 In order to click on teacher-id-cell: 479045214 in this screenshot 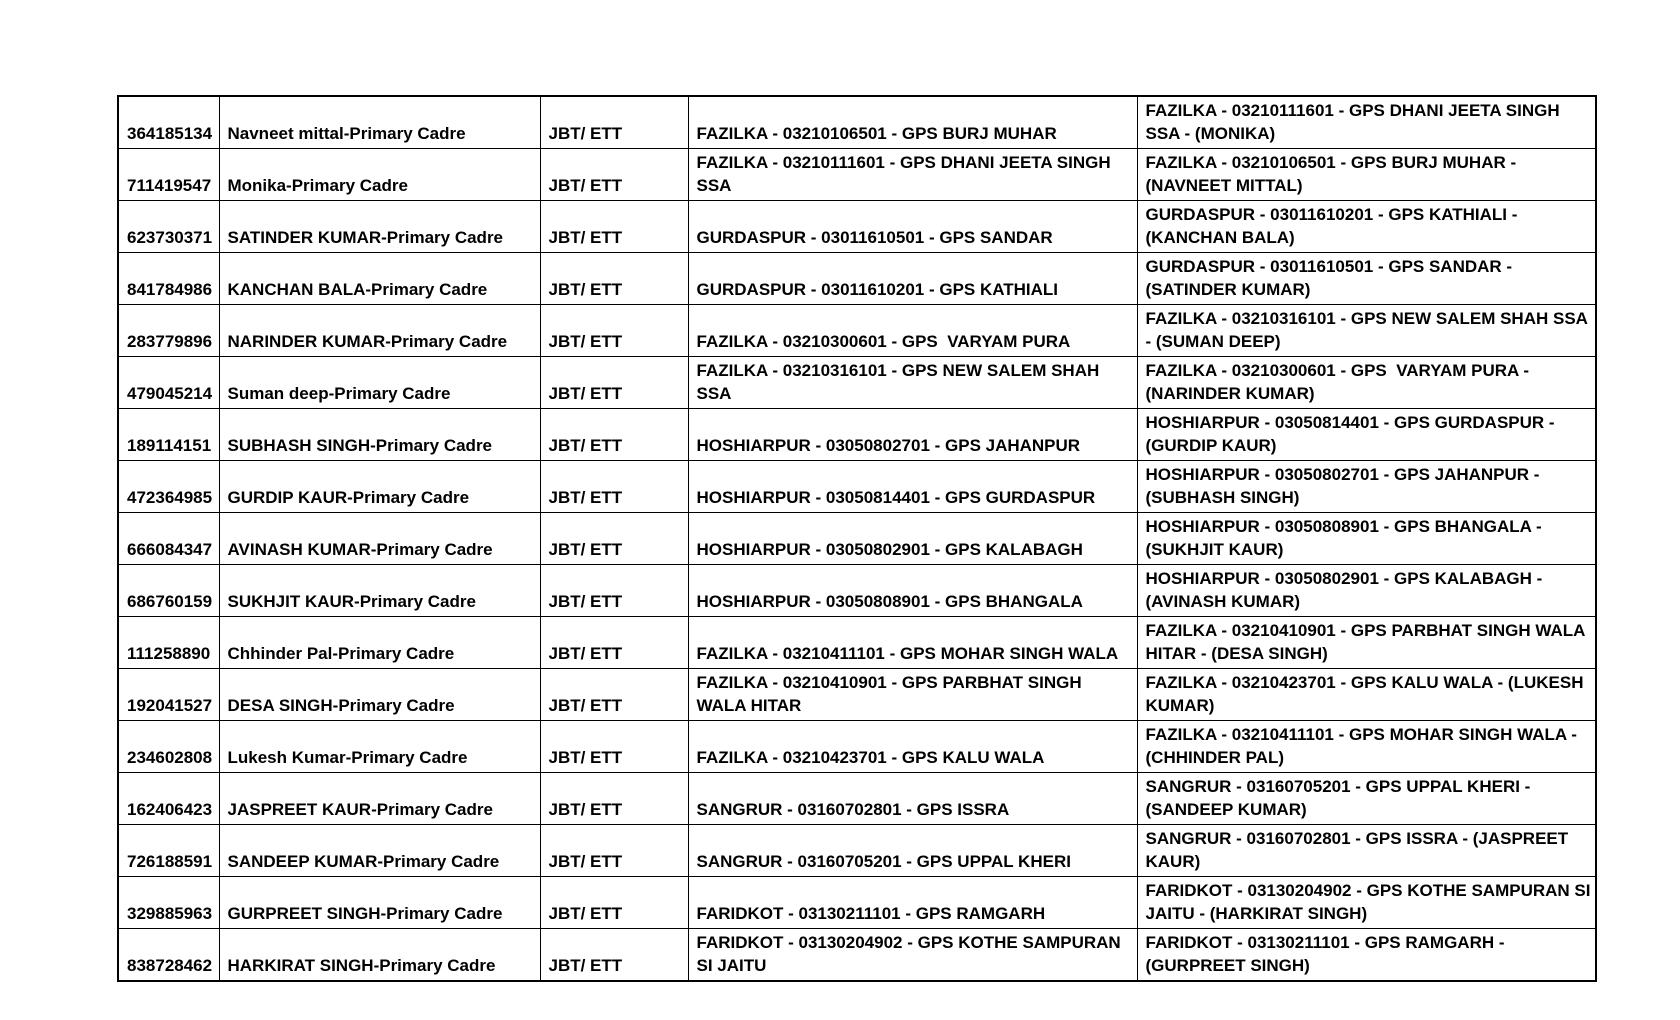, I will do `click(168, 382)`.